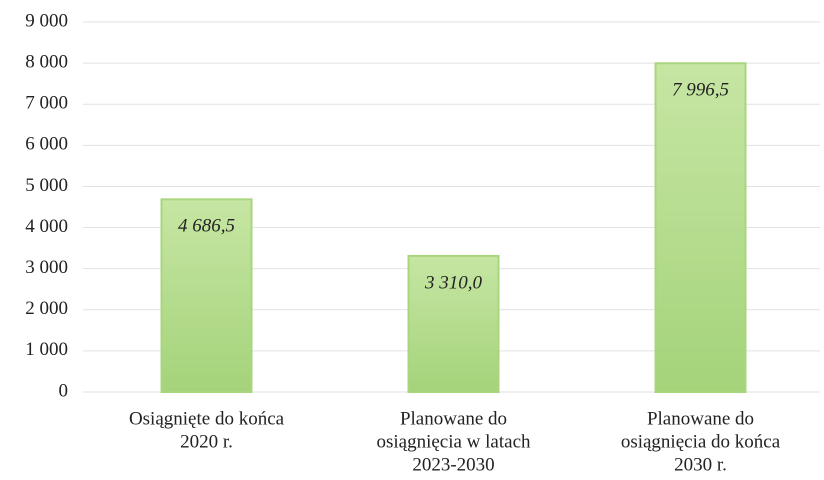 Image resolution: width=824 pixels, height=480 pixels. I want to click on x-tick-label: 2020 r., so click(206, 441).